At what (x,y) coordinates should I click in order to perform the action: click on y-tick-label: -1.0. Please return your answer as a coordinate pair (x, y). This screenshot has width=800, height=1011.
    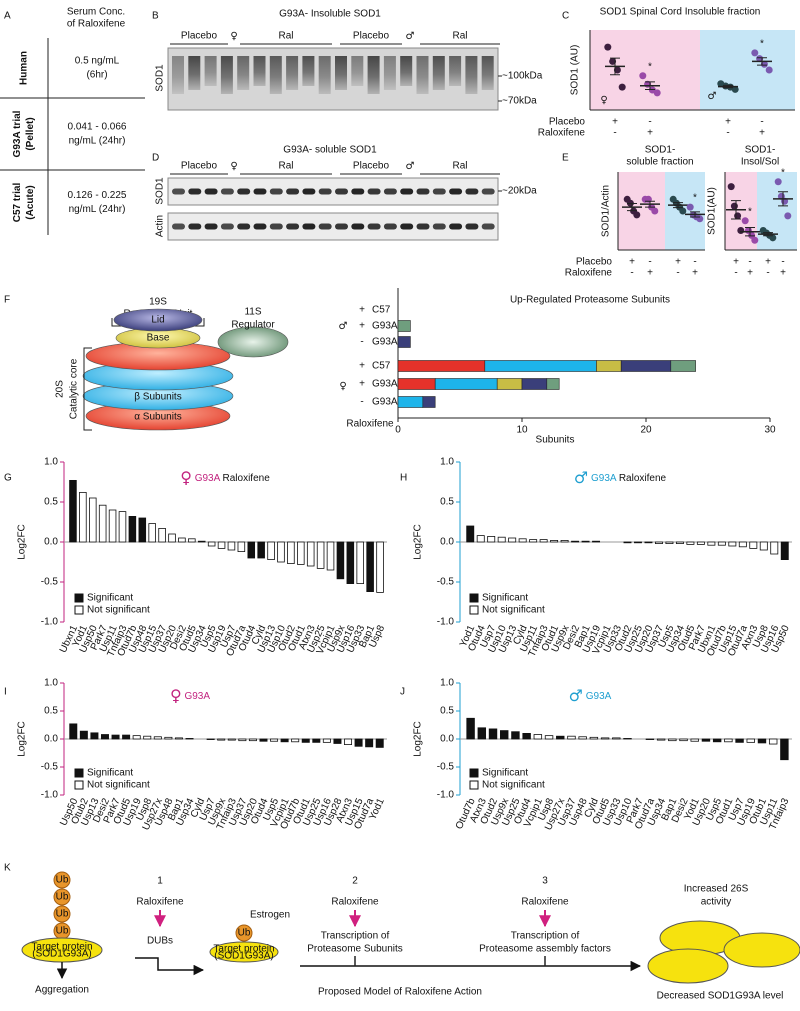
    Looking at the image, I should click on (446, 795).